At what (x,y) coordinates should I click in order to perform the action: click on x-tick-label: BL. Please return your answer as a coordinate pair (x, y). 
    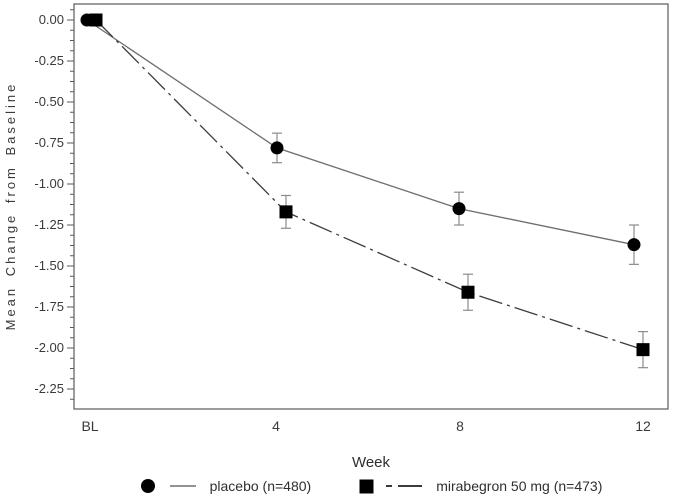
    Looking at the image, I should click on (90, 426).